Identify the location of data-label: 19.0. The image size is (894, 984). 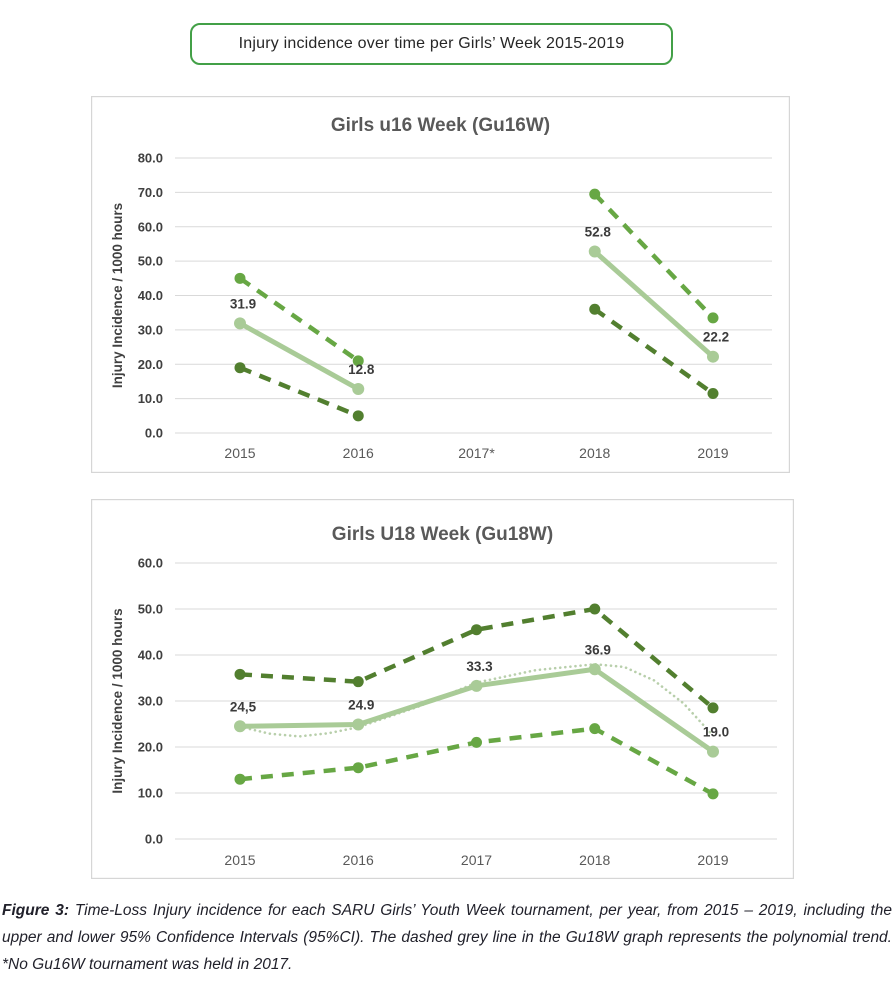
(716, 732).